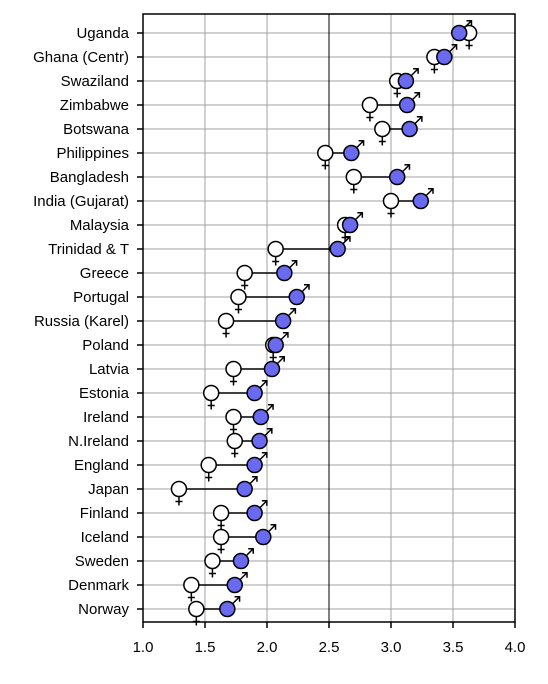  I want to click on category-label: Zimbabwe, so click(94, 105).